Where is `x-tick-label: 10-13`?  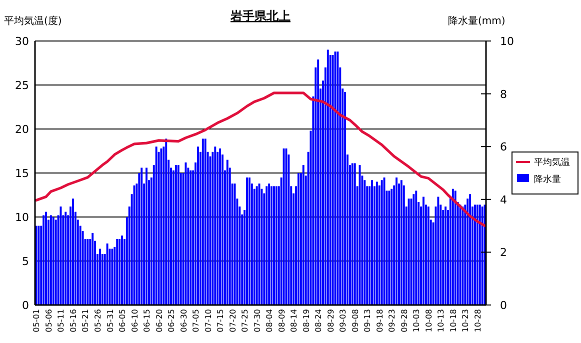 x-tick-label: 10-13 is located at coordinates (441, 320).